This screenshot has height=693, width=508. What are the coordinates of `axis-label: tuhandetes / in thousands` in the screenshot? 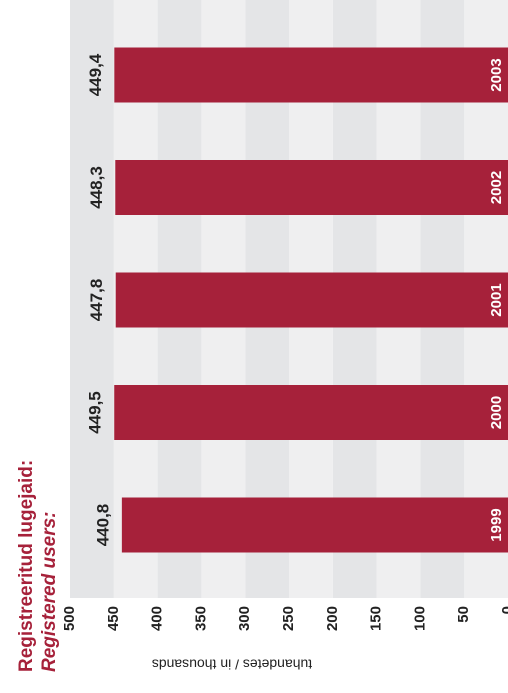 It's located at (232, 664).